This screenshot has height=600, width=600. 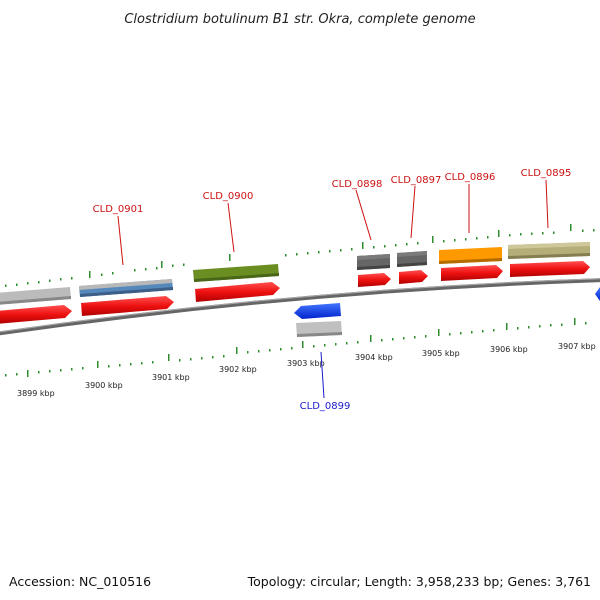 I want to click on kbp-label: 3903 kbp, so click(x=306, y=363).